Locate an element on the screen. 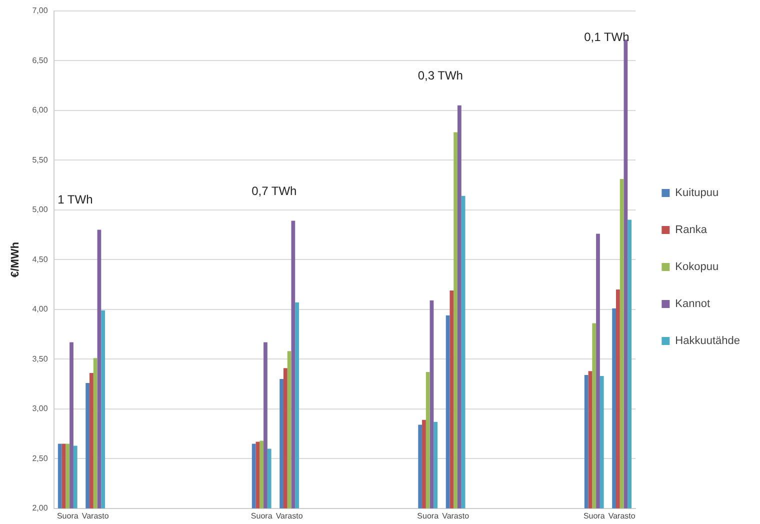 The width and height of the screenshot is (760, 524). y-tick-label: 2,00 is located at coordinates (40, 508).